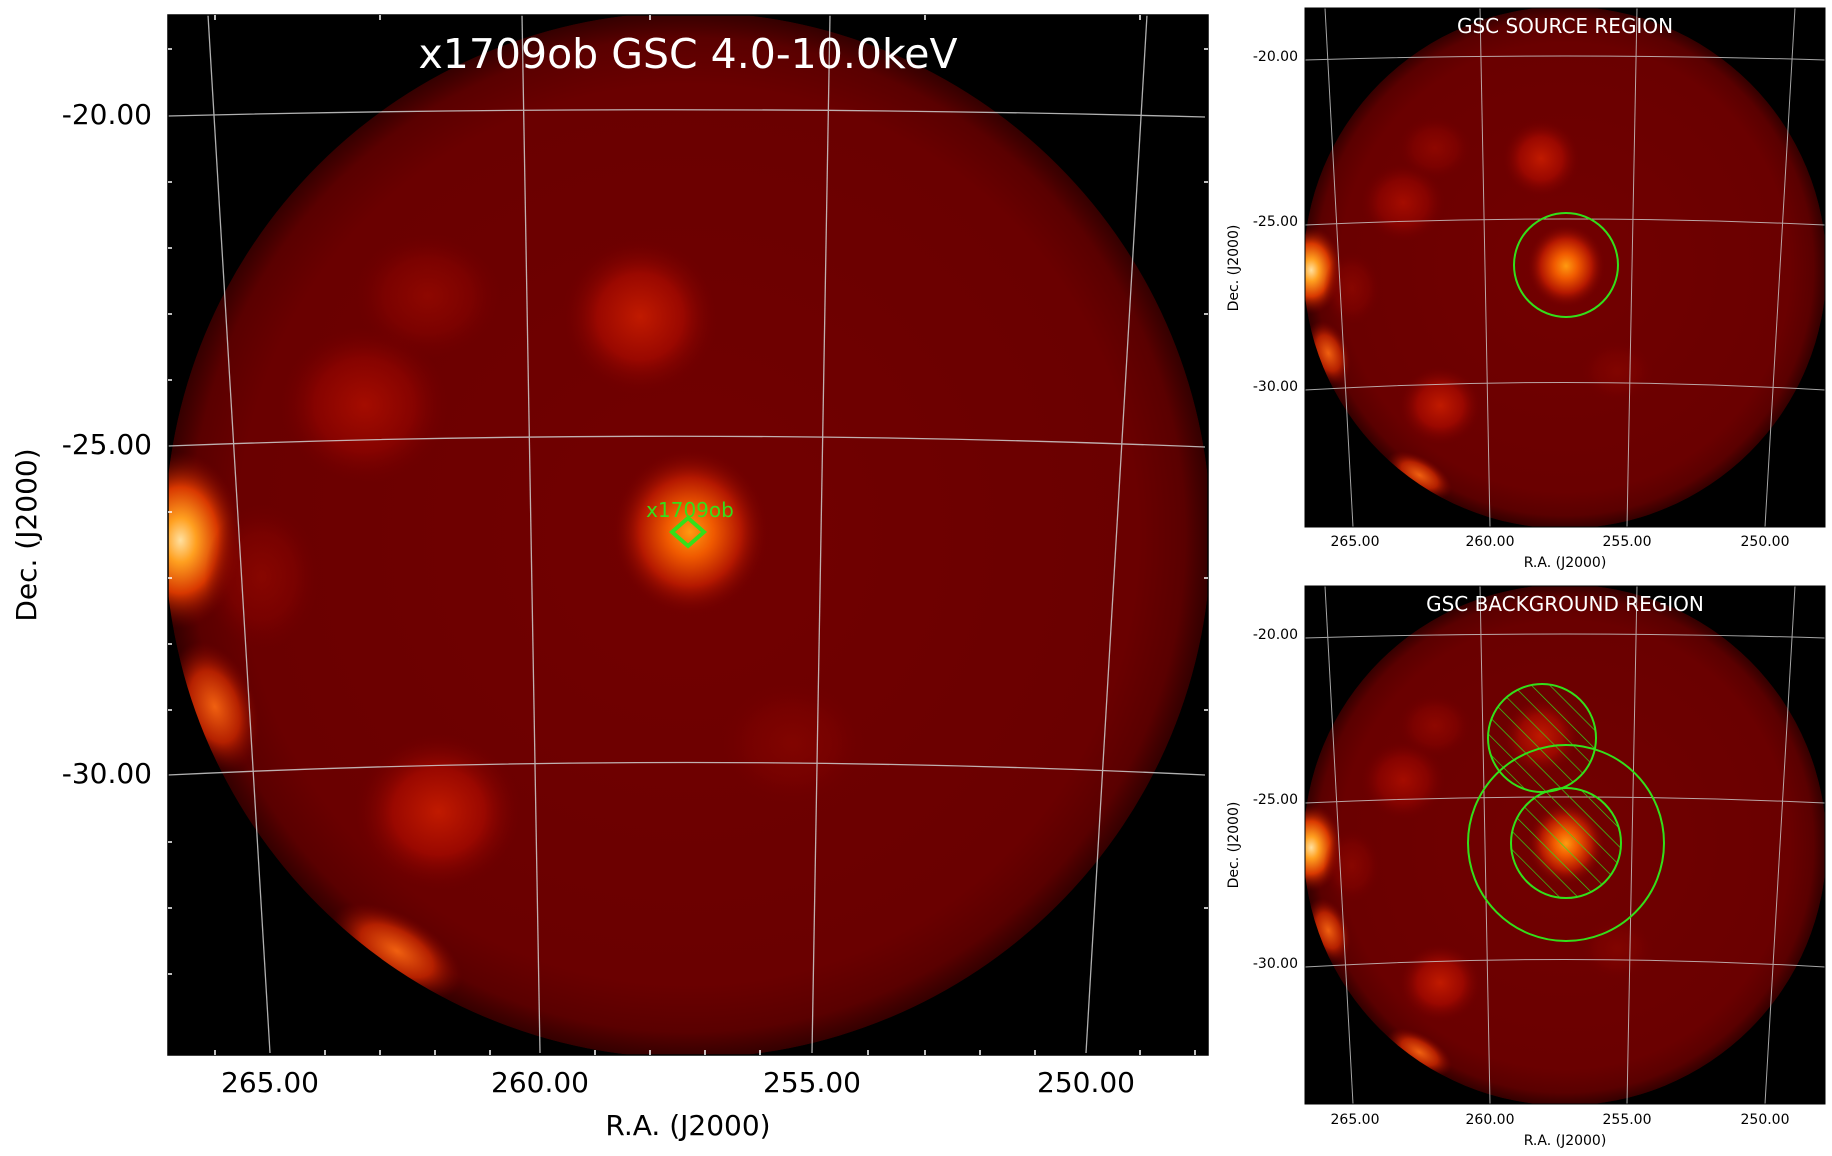  Describe the element at coordinates (1275, 800) in the screenshot. I see `background-ytick-2: -25.00` at that location.